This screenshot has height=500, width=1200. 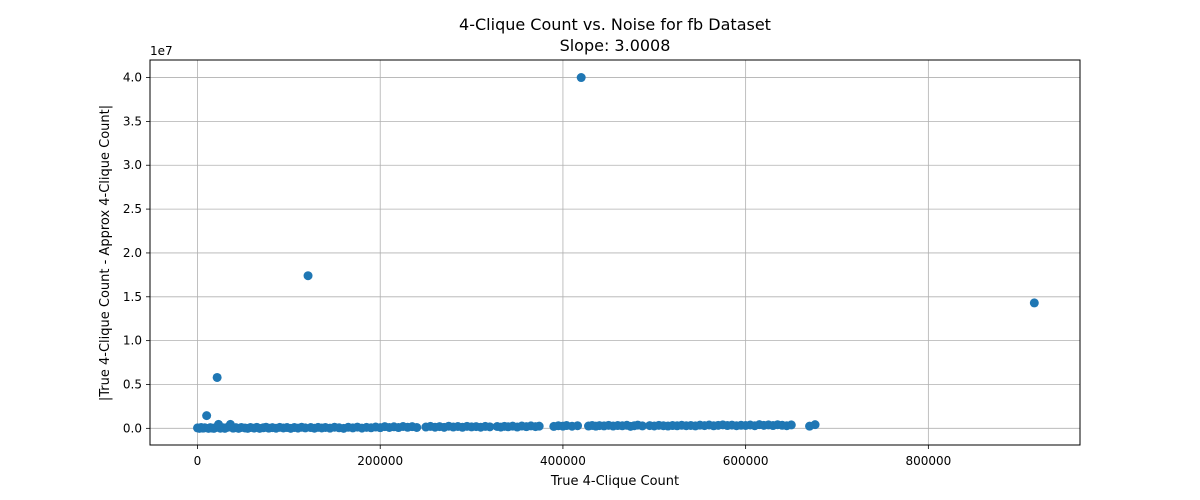 I want to click on x-tick-label: 600000, so click(x=746, y=461).